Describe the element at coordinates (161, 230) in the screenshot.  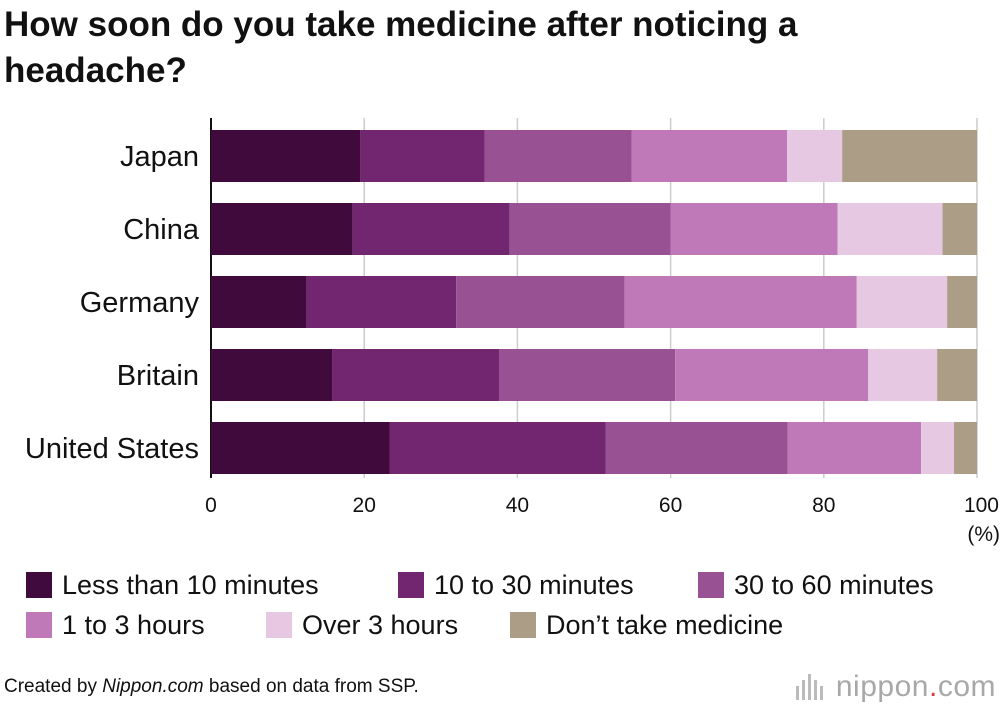
I see `category-label: China` at that location.